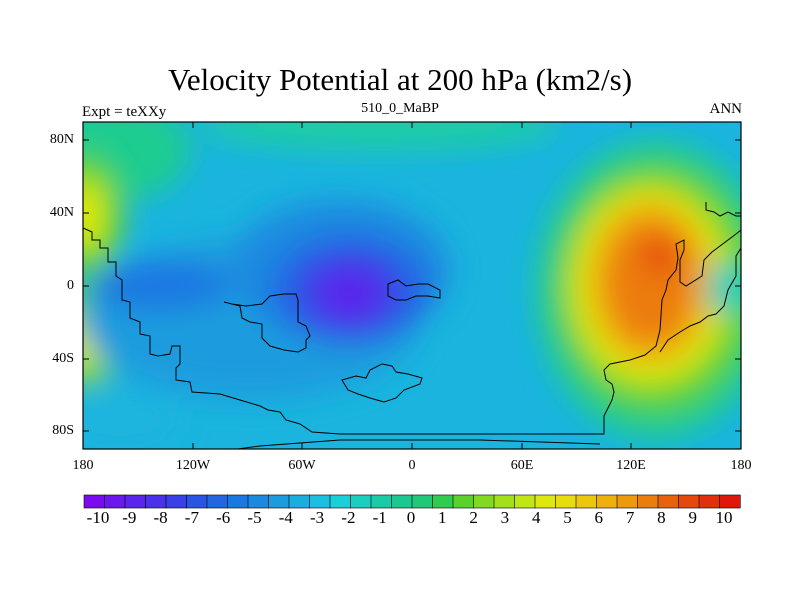  Describe the element at coordinates (473, 517) in the screenshot. I see `colorbar-label: 2` at that location.